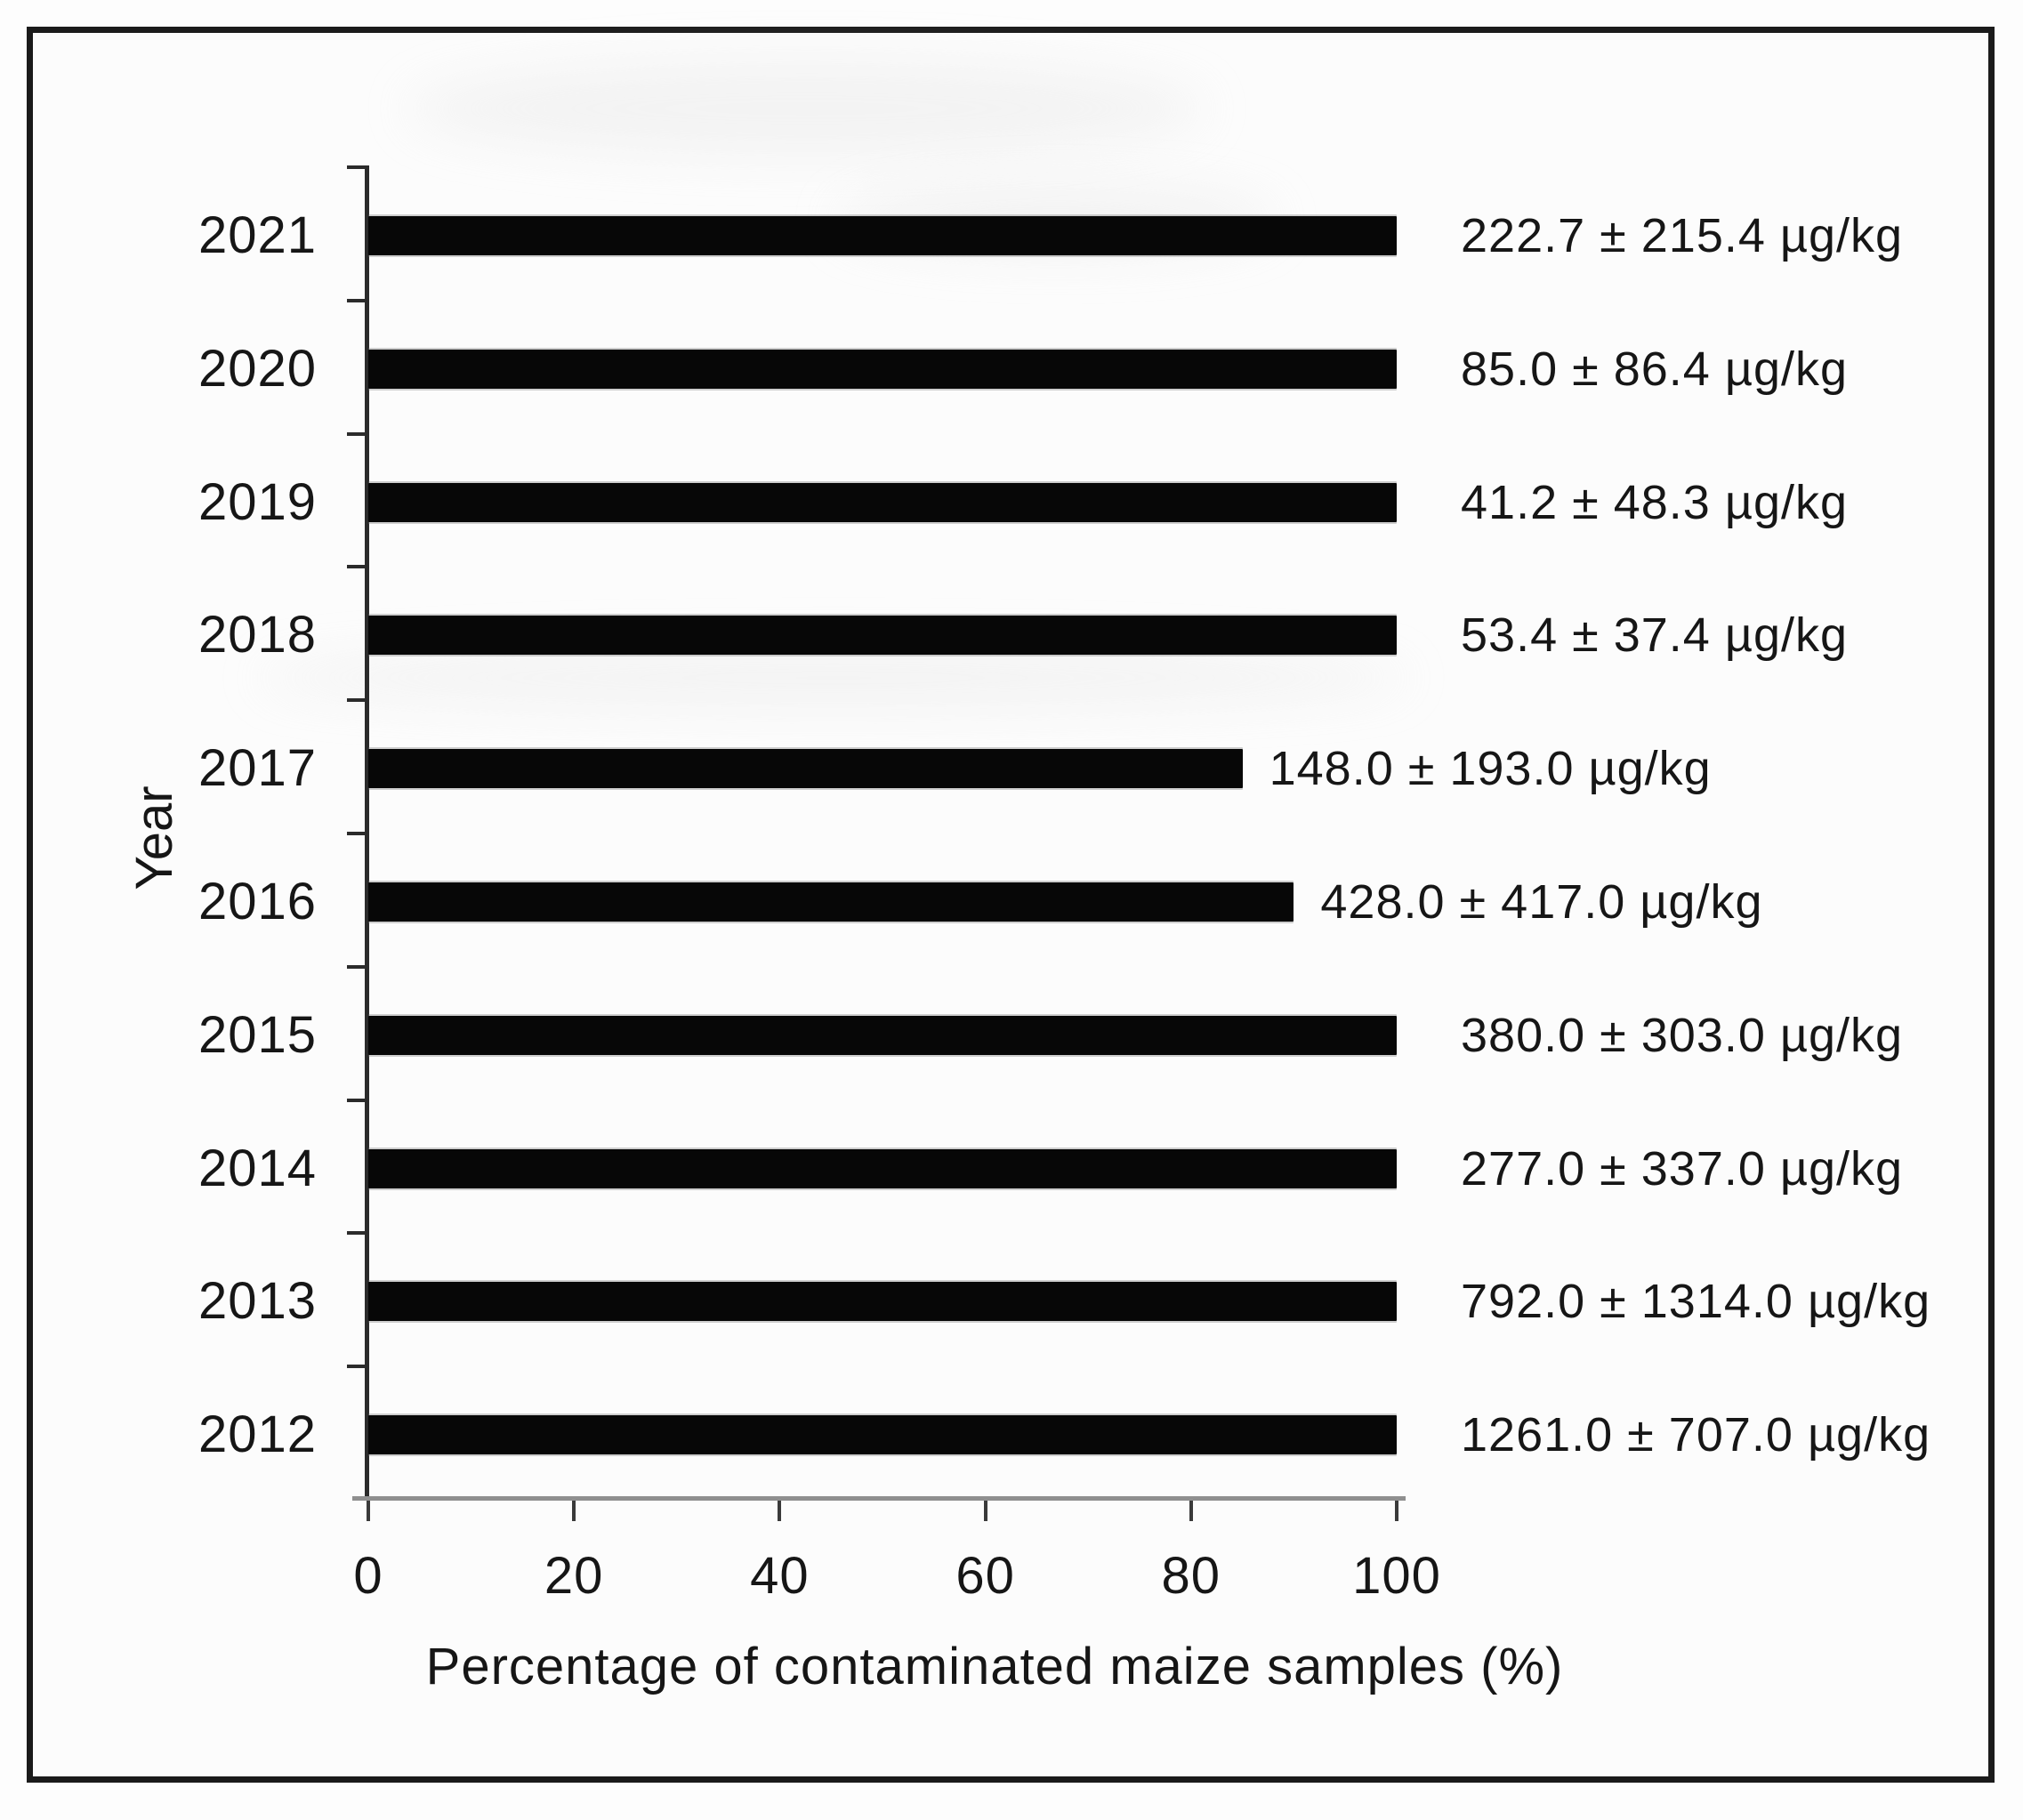  I want to click on year-tick-label: 2016, so click(257, 901).